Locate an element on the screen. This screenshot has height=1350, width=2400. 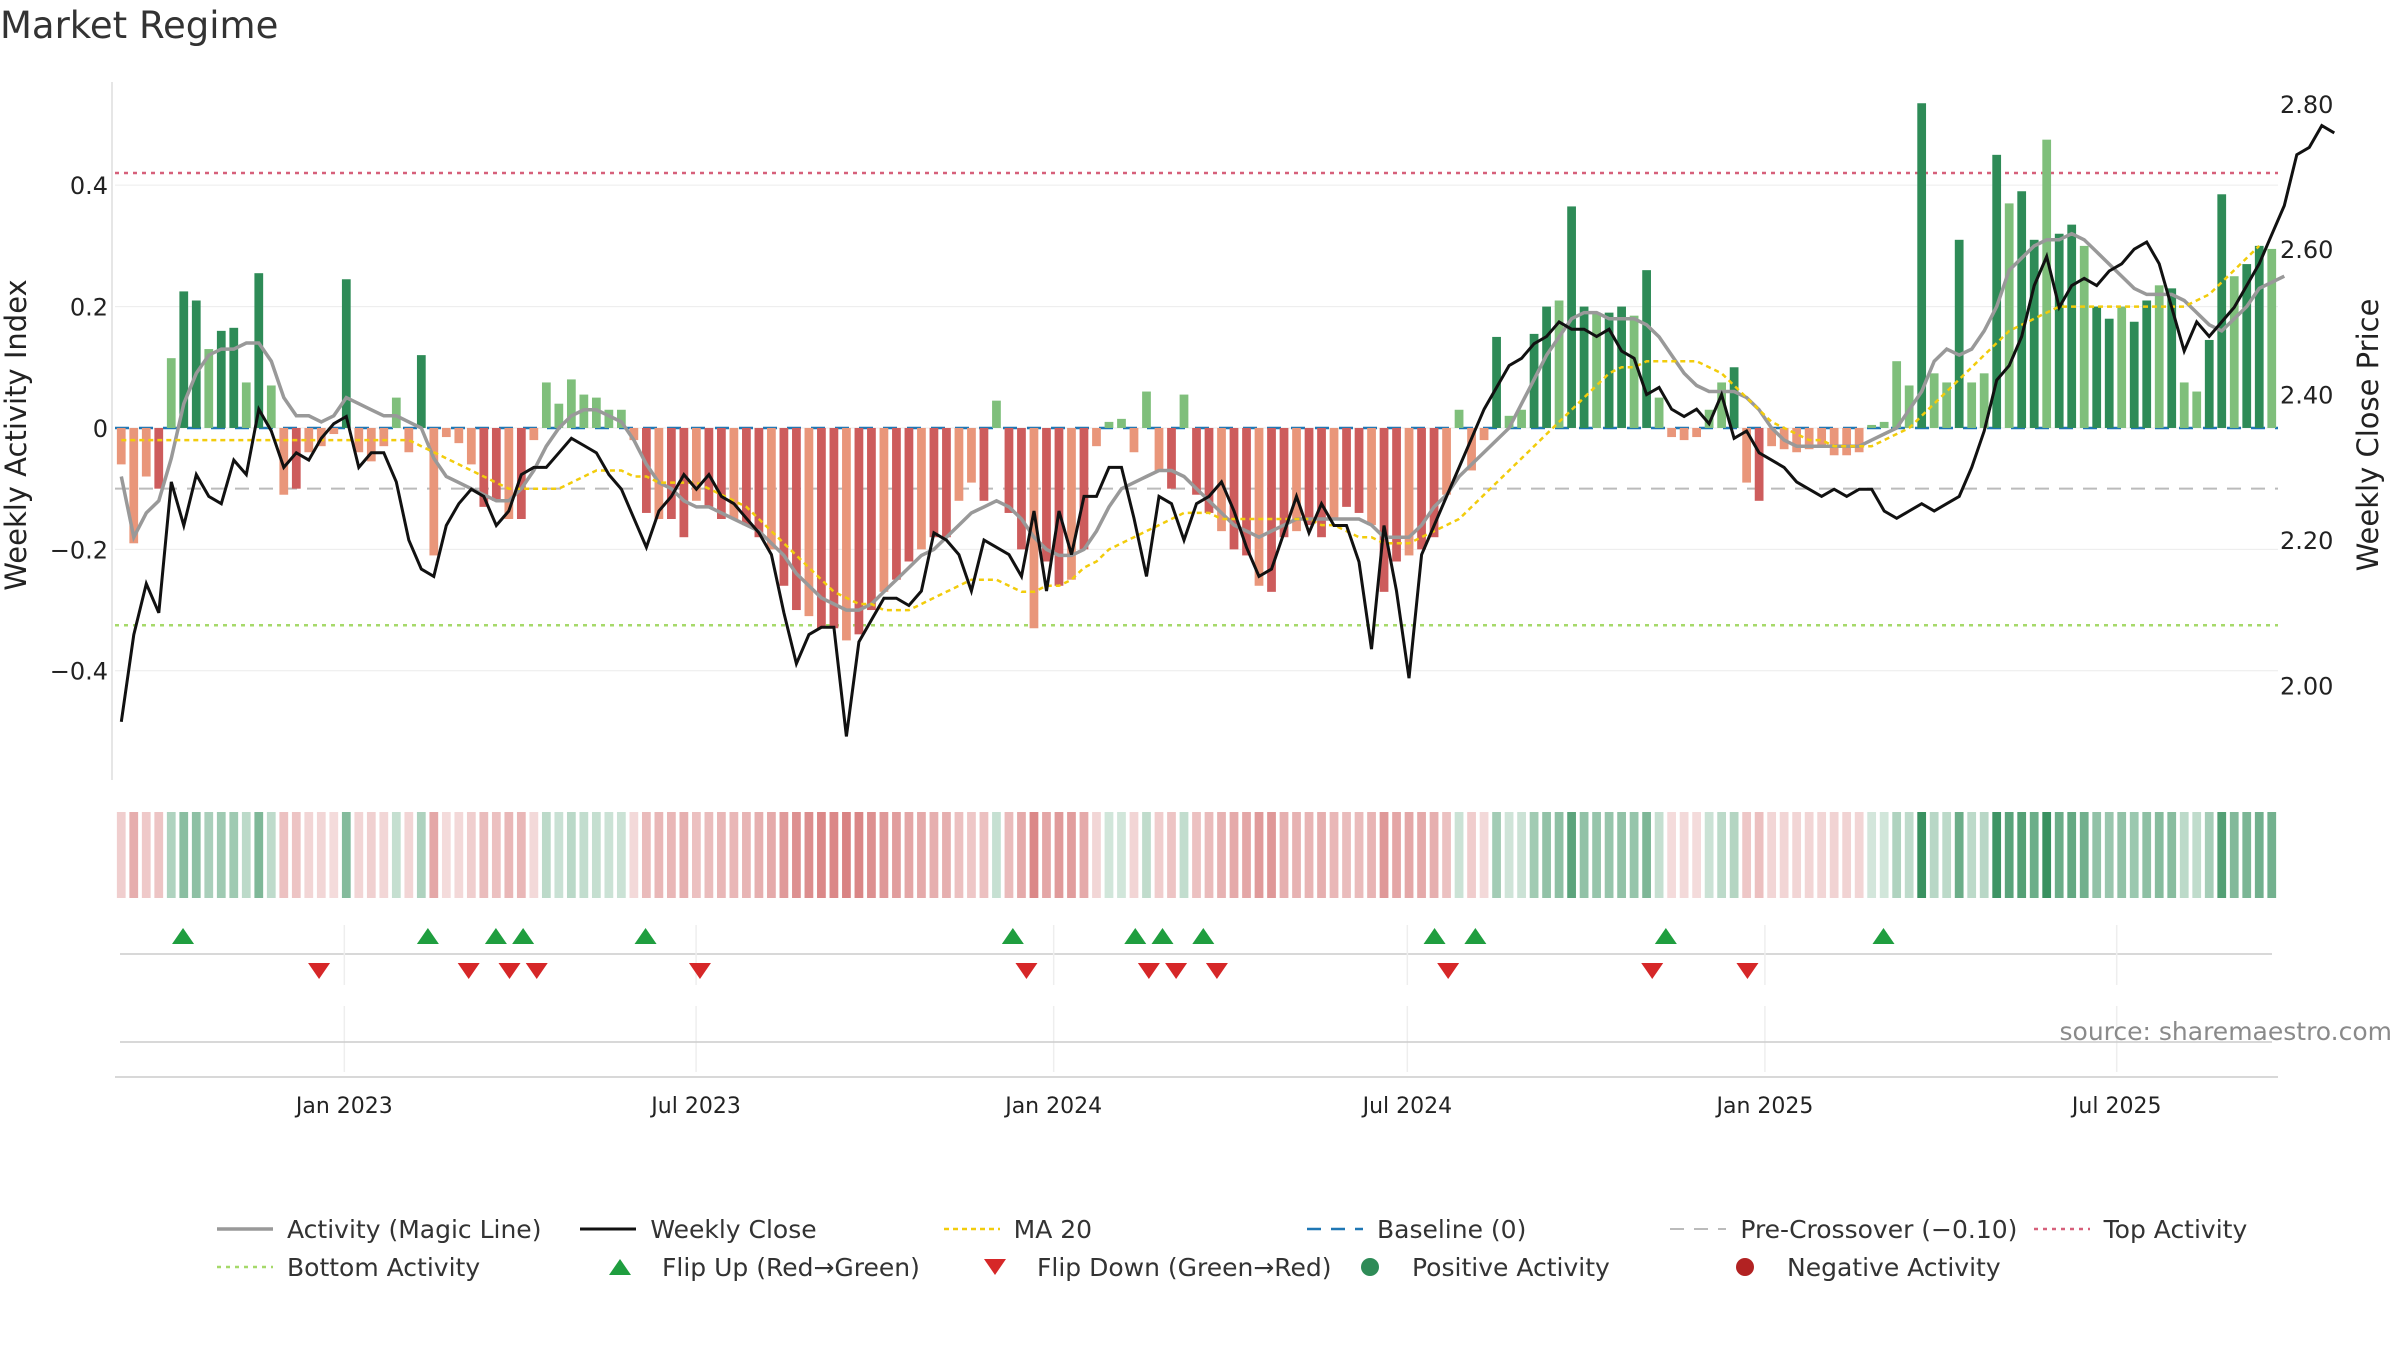
legend-item: Baseline (0) is located at coordinates (1486, 1229).